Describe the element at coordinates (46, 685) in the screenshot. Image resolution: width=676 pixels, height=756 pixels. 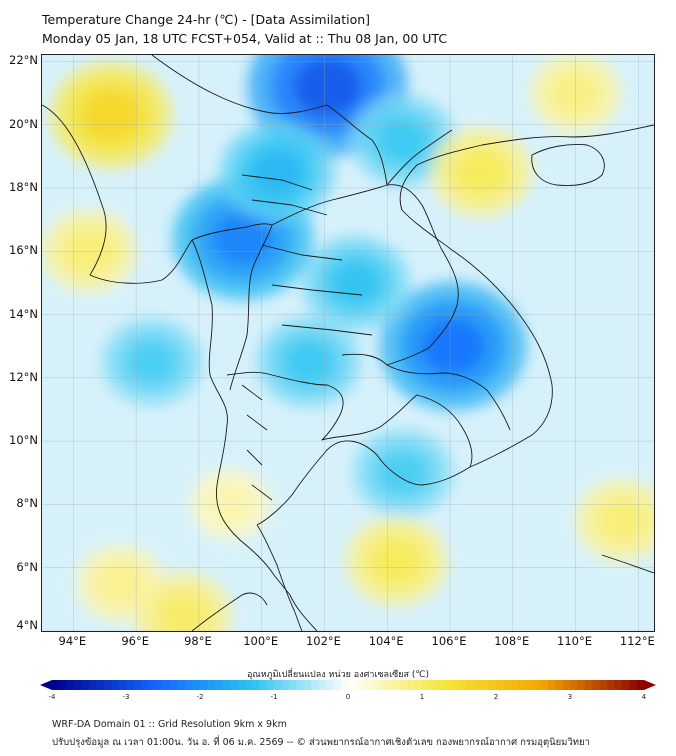
I see `colorbar-min-extension` at that location.